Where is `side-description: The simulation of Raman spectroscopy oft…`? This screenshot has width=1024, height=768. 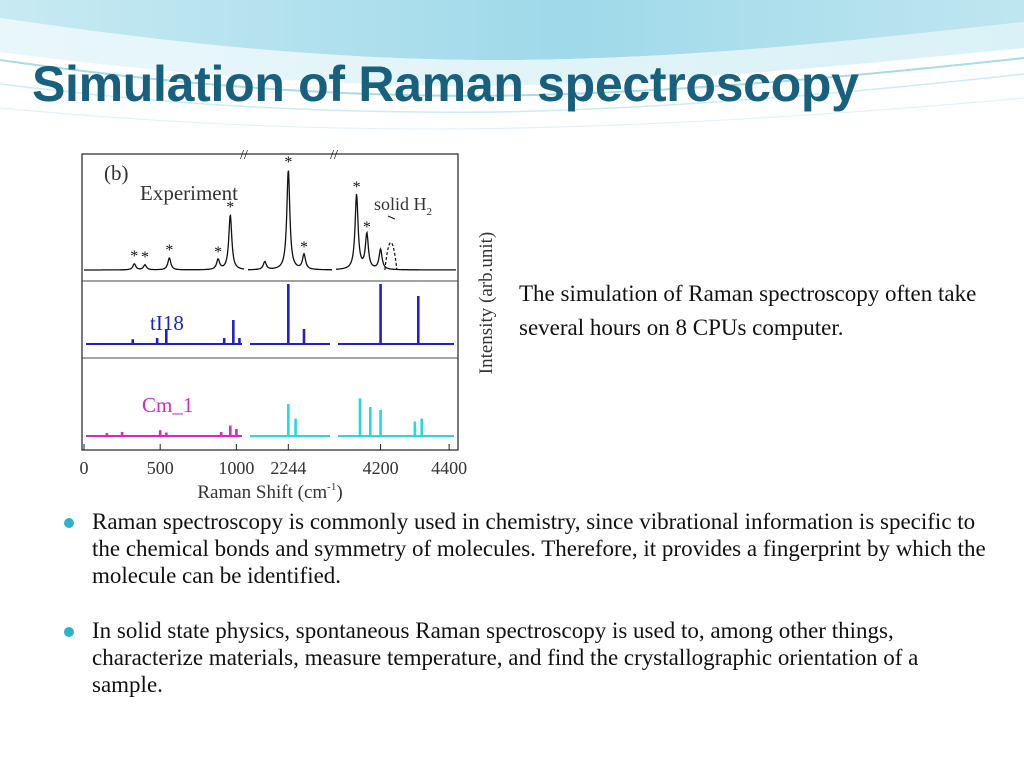 side-description: The simulation of Raman spectroscopy oft… is located at coordinates (748, 310).